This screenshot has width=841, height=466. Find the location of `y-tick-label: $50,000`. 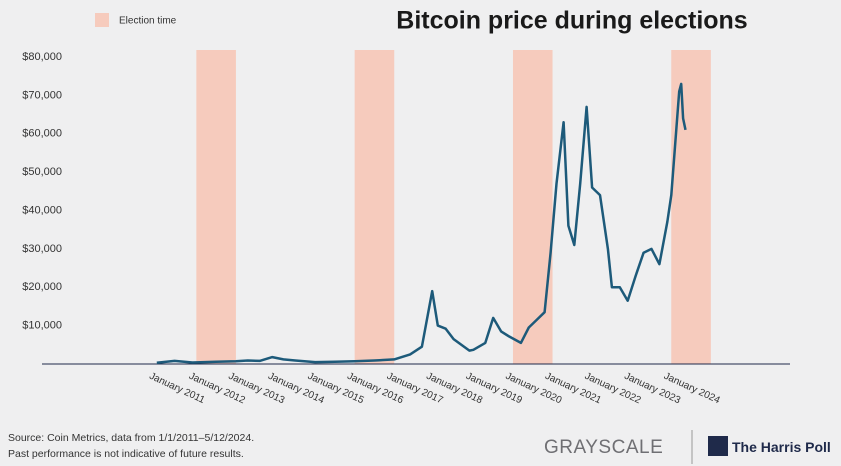

y-tick-label: $50,000 is located at coordinates (42, 172).